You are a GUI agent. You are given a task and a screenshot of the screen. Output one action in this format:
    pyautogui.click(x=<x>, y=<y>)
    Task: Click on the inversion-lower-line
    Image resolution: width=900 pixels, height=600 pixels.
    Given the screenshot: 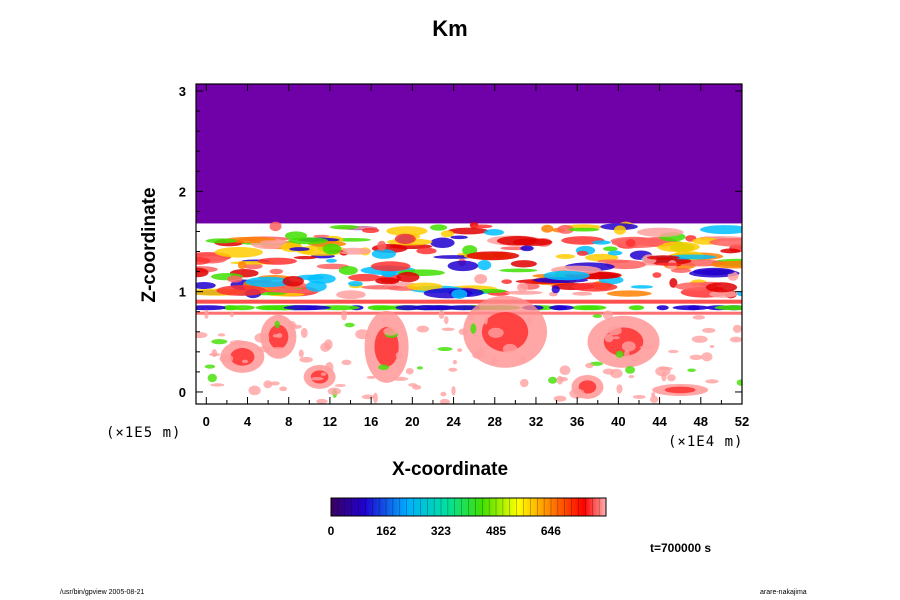 What is the action you would take?
    pyautogui.click(x=469, y=313)
    